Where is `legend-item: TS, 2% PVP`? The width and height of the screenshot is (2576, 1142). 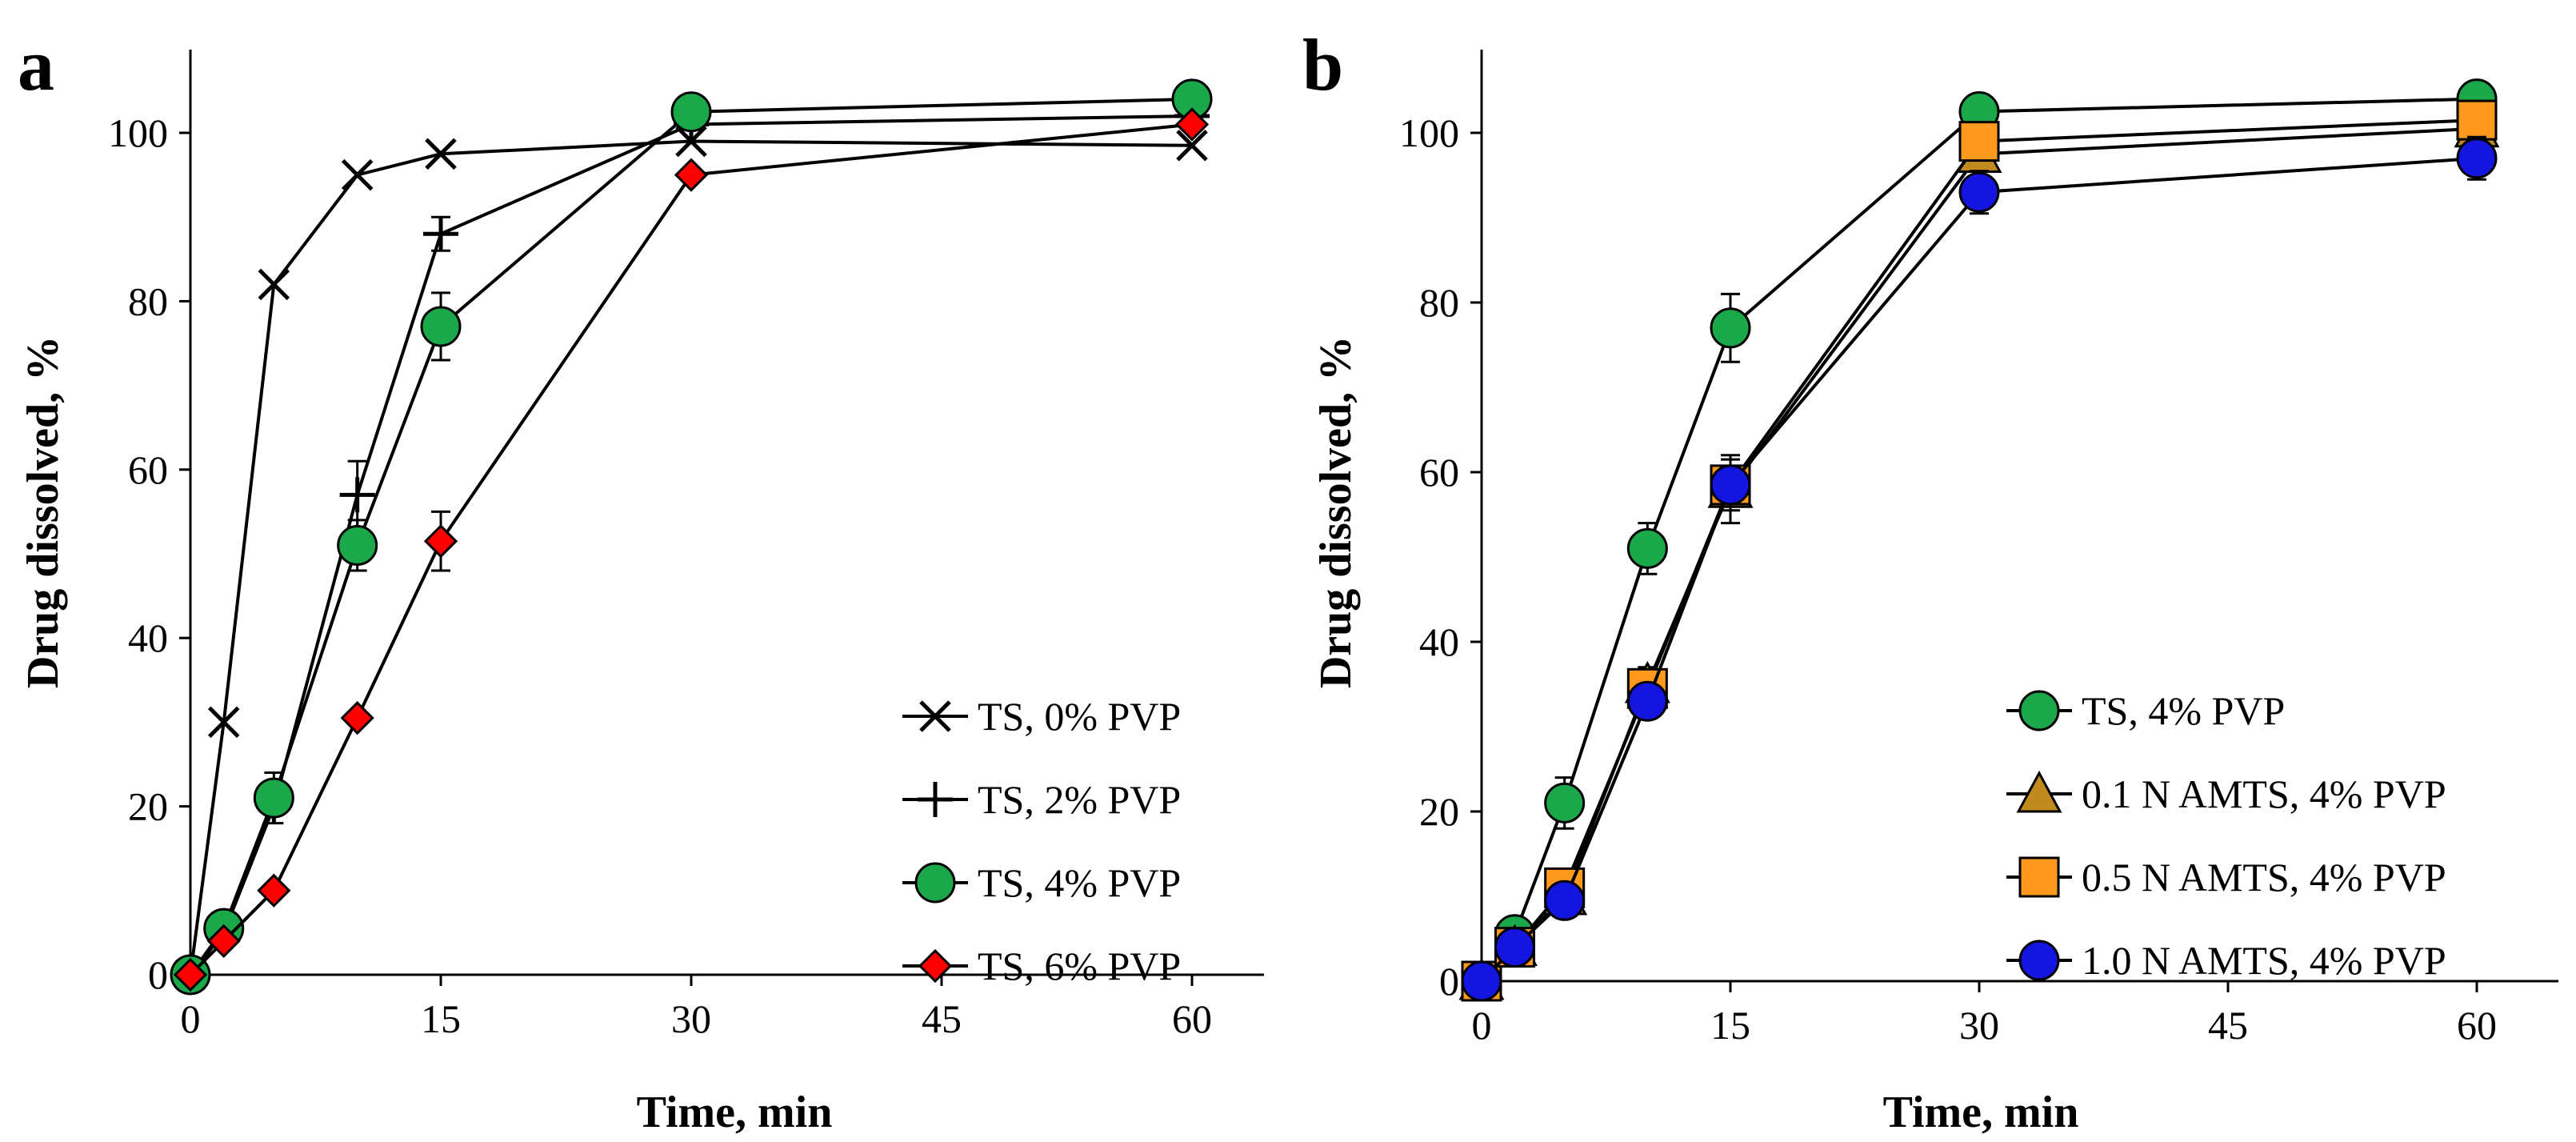
legend-item: TS, 2% PVP is located at coordinates (1041, 799).